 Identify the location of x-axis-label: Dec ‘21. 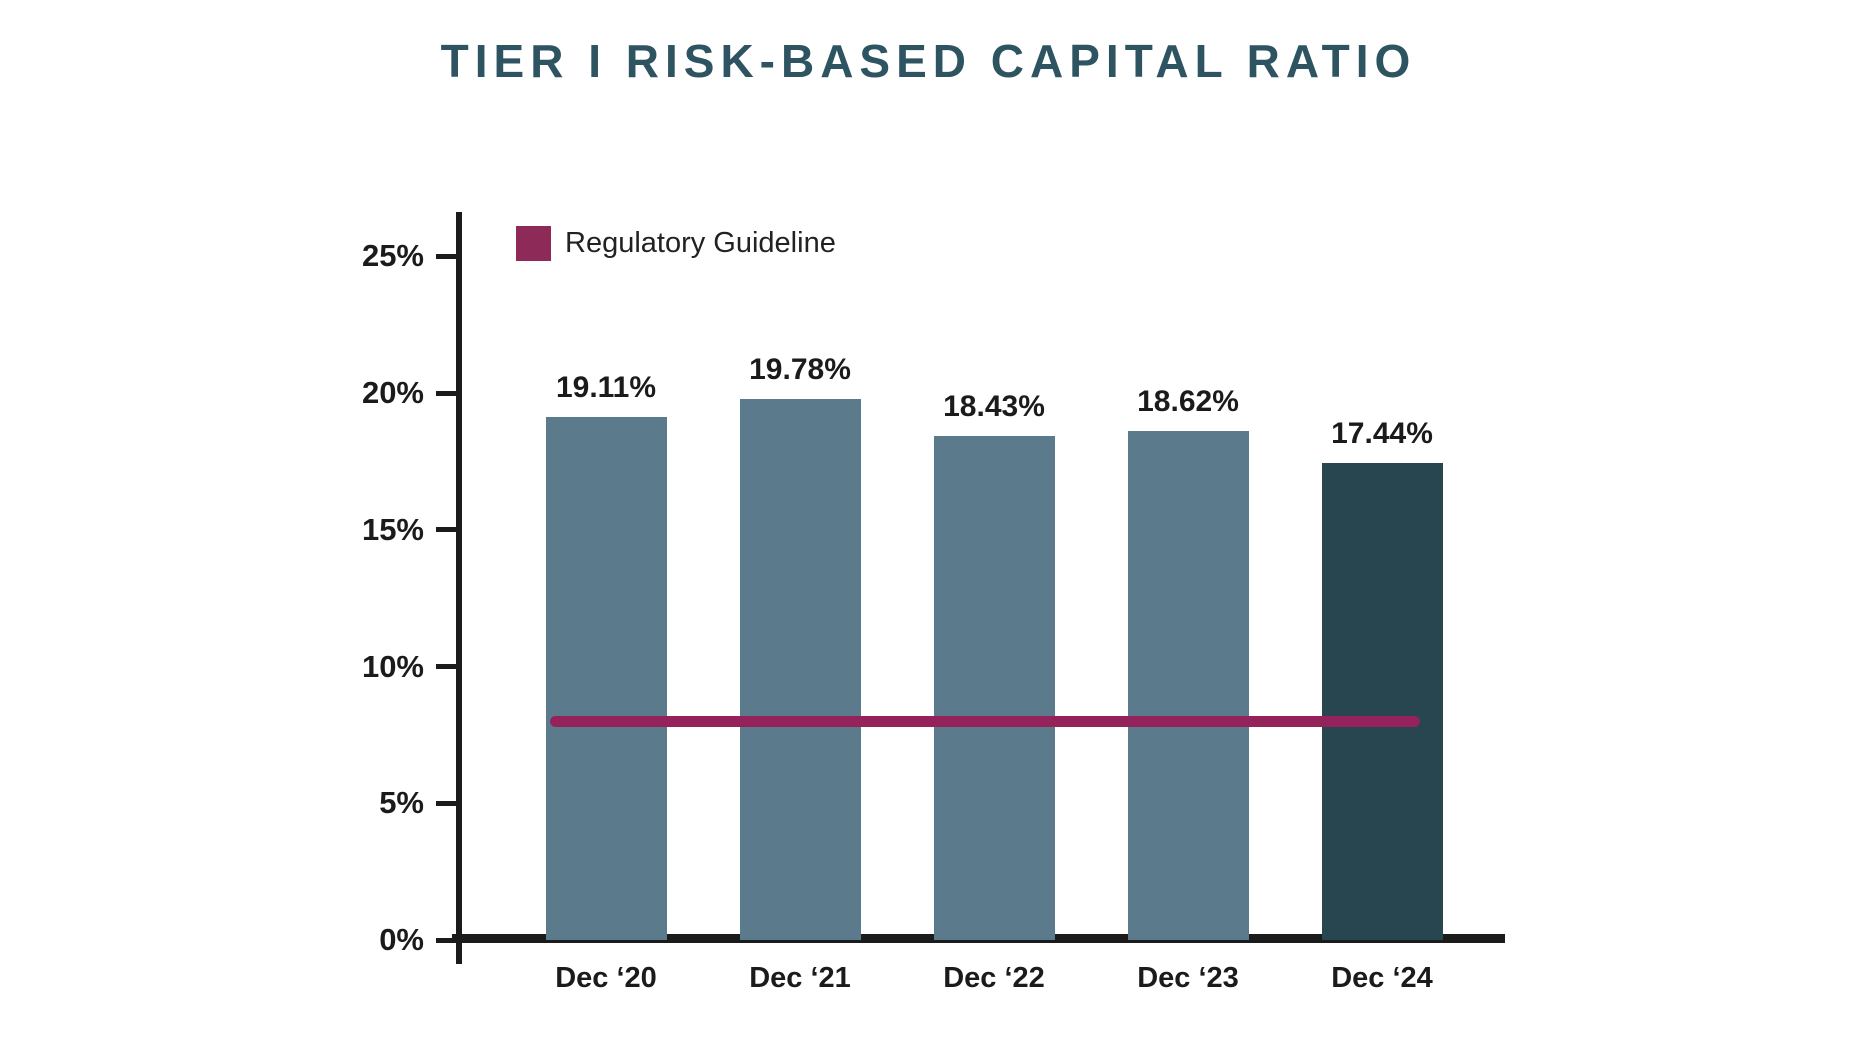
(800, 978).